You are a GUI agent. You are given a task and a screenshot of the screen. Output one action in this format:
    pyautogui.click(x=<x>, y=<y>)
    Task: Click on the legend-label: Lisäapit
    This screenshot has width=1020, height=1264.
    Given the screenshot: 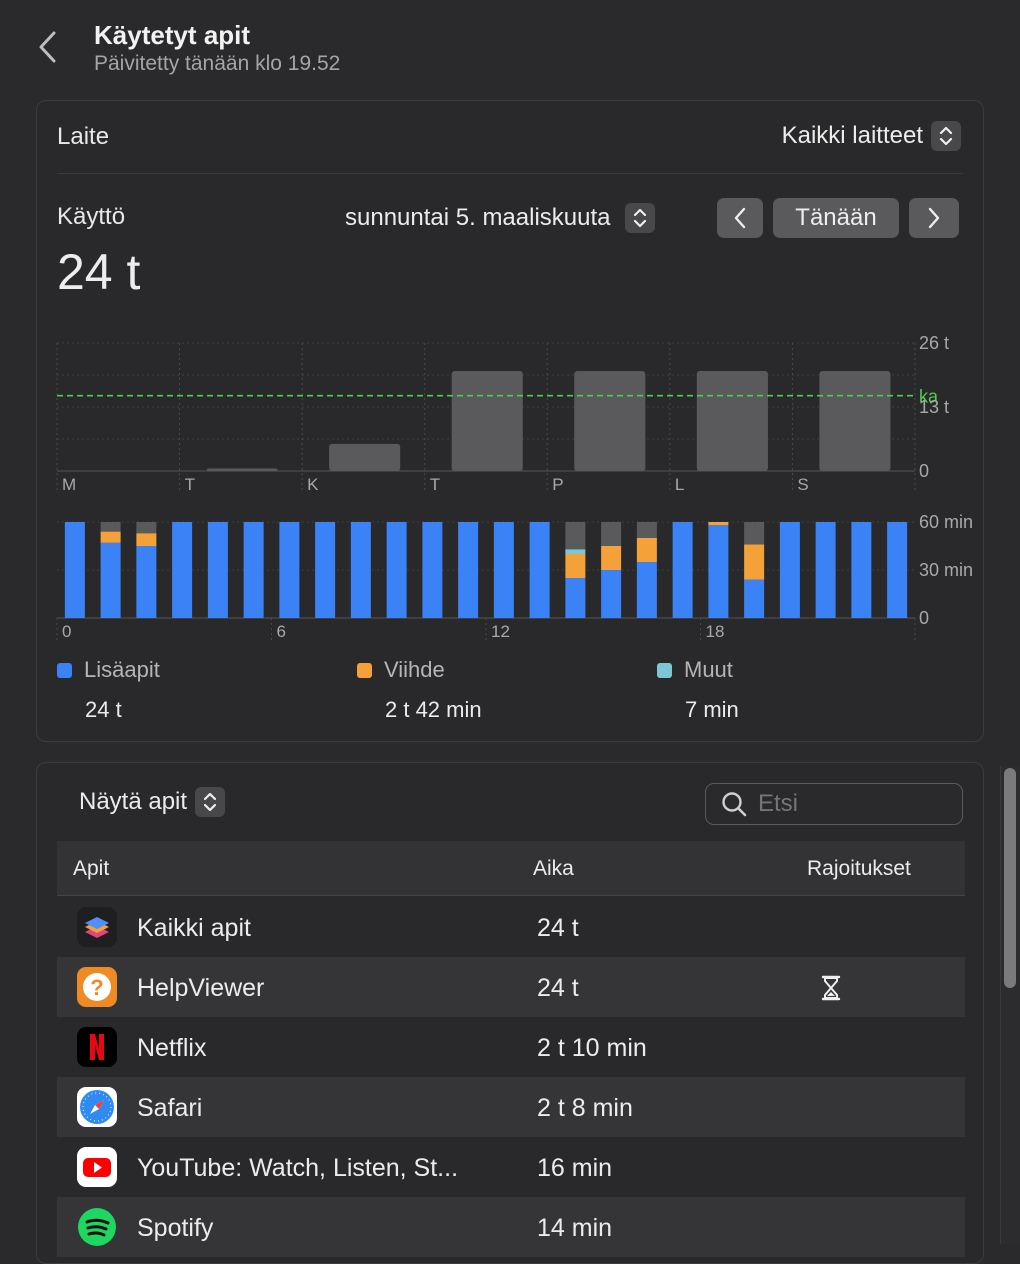 What is the action you would take?
    pyautogui.click(x=122, y=669)
    